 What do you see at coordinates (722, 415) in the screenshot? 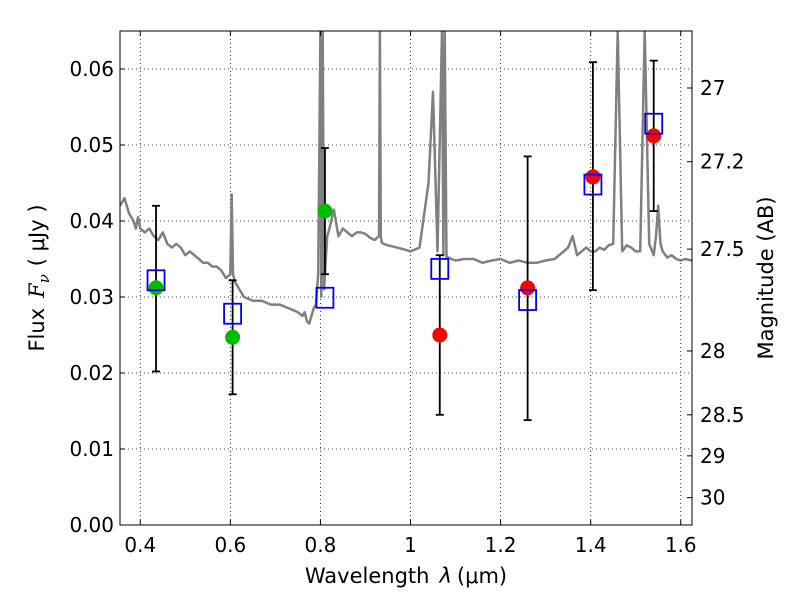
I see `y2-tick-label: 28.5` at bounding box center [722, 415].